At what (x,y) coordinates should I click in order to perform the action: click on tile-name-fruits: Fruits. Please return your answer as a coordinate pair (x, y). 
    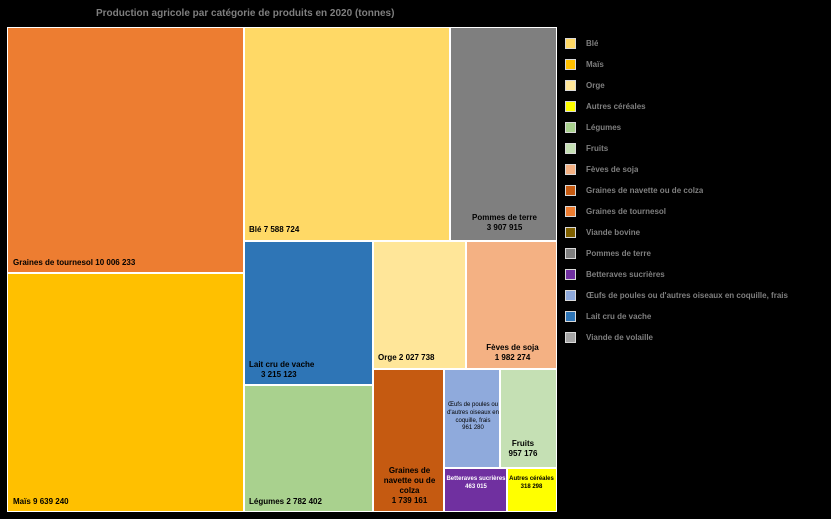
    Looking at the image, I should click on (523, 443).